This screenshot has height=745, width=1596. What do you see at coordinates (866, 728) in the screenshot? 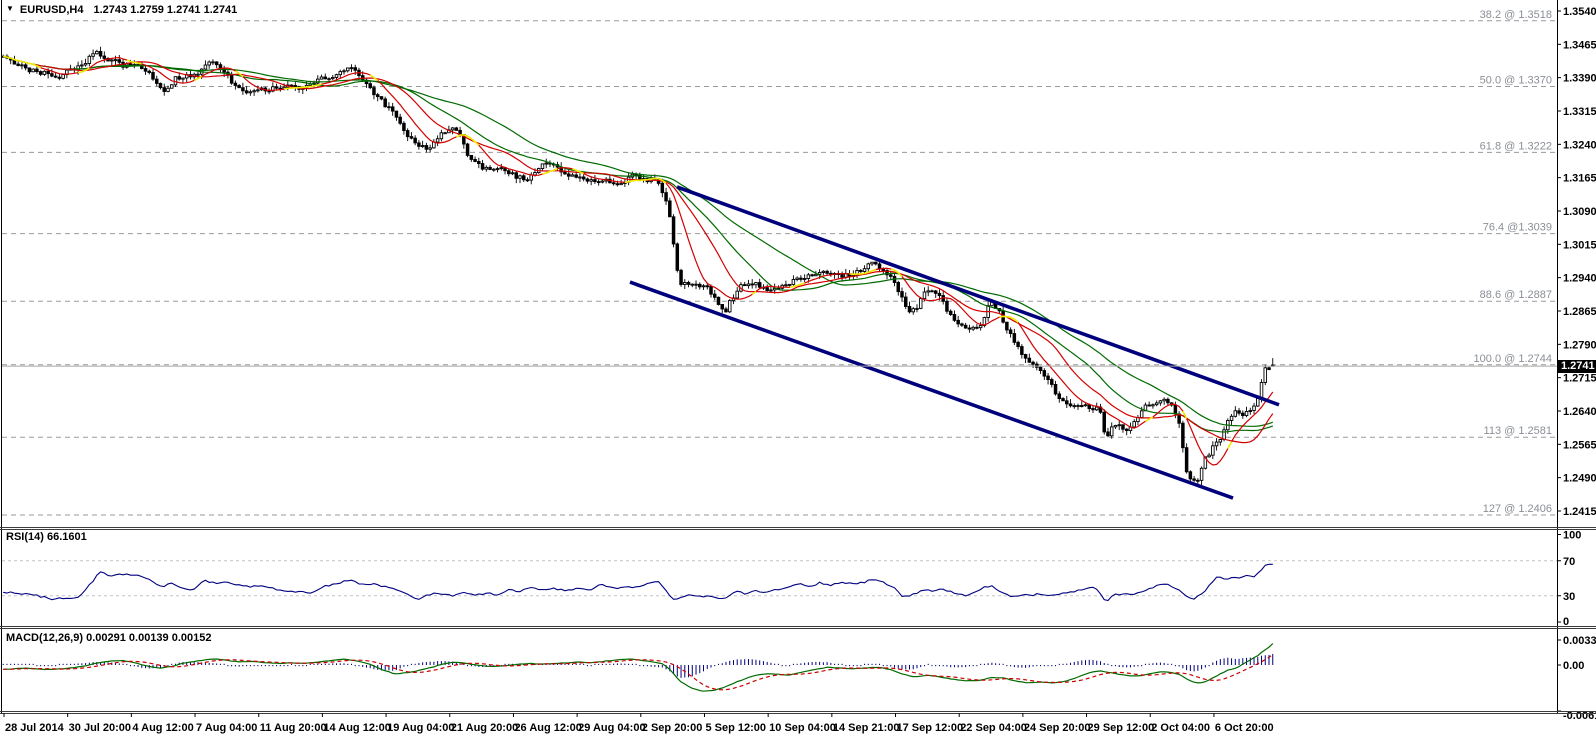
I see `time-tick-label-13: 14 Sep 21:00` at bounding box center [866, 728].